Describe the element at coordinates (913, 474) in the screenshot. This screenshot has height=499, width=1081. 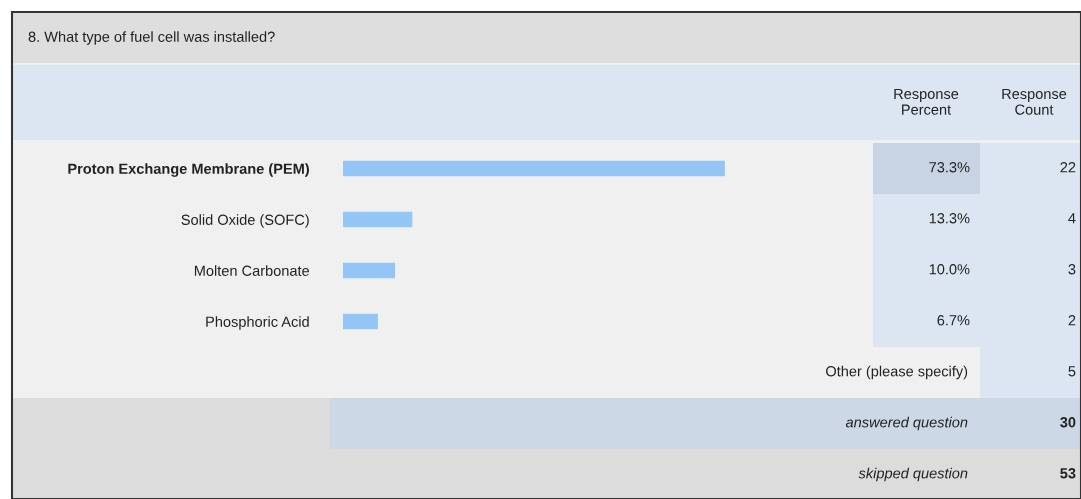
I see `text: skipped question` at that location.